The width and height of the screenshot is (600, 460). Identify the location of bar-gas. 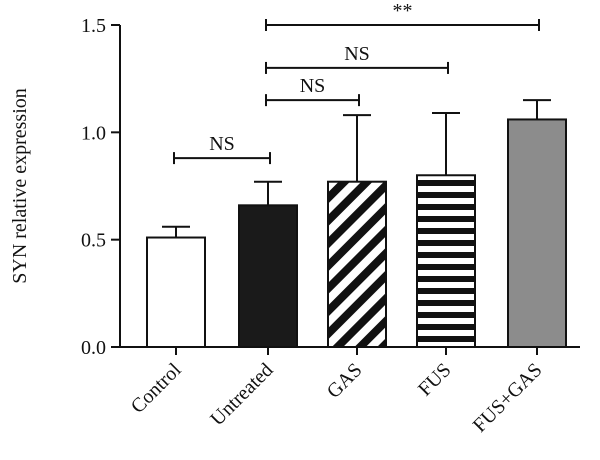
(357, 264).